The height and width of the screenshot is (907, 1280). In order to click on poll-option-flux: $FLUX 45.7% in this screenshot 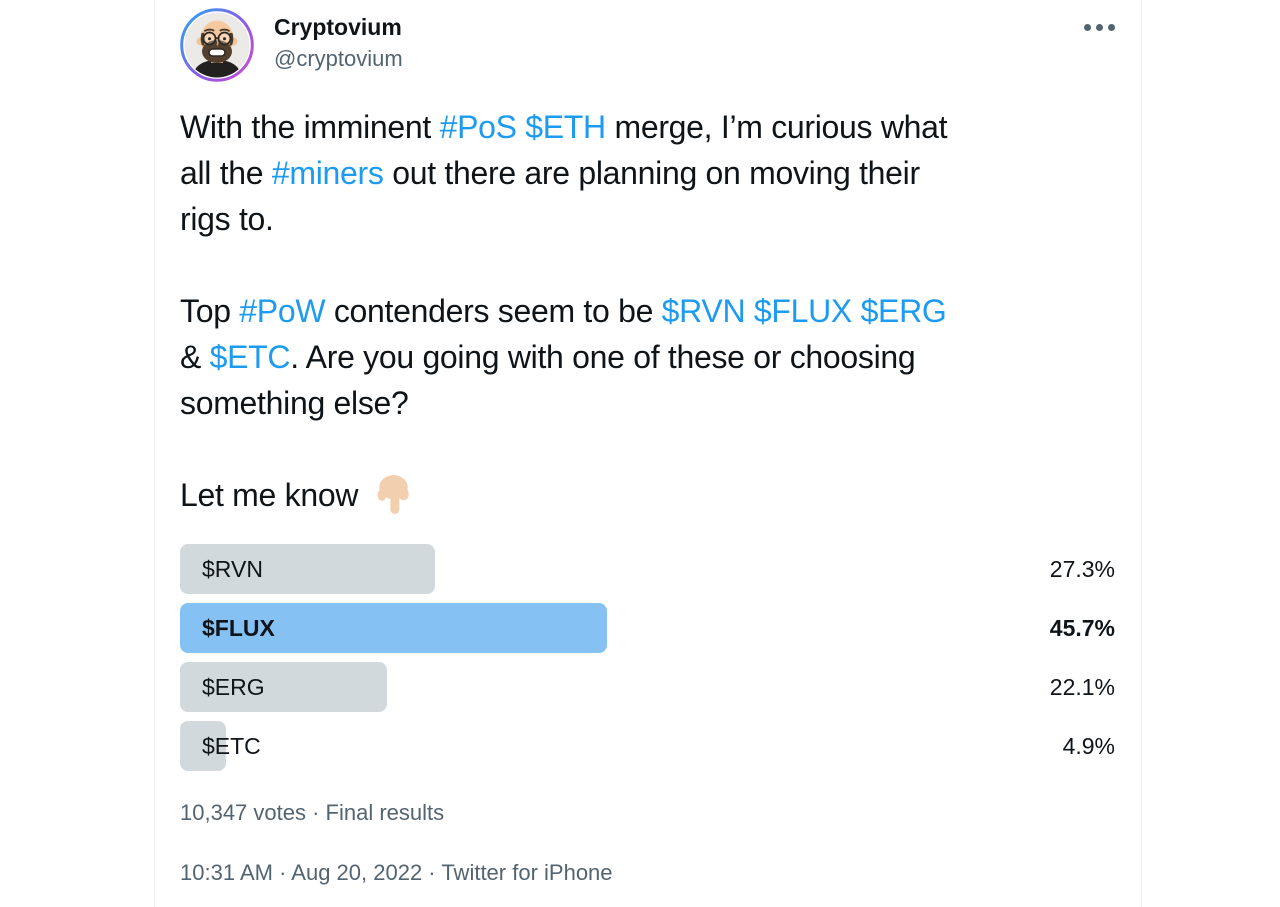, I will do `click(647, 628)`.